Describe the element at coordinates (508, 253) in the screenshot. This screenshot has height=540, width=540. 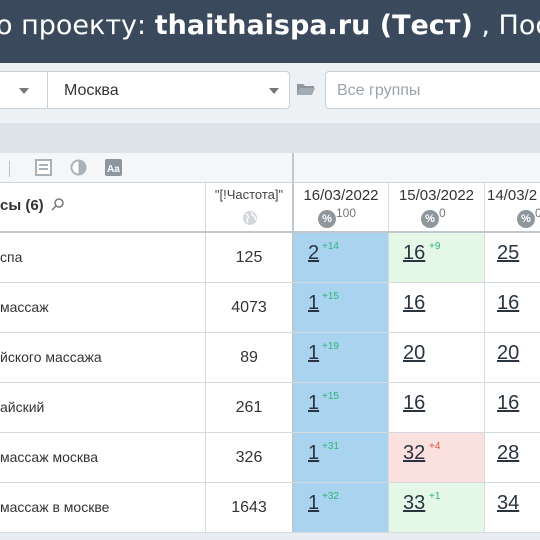
I see `position-link: 25` at that location.